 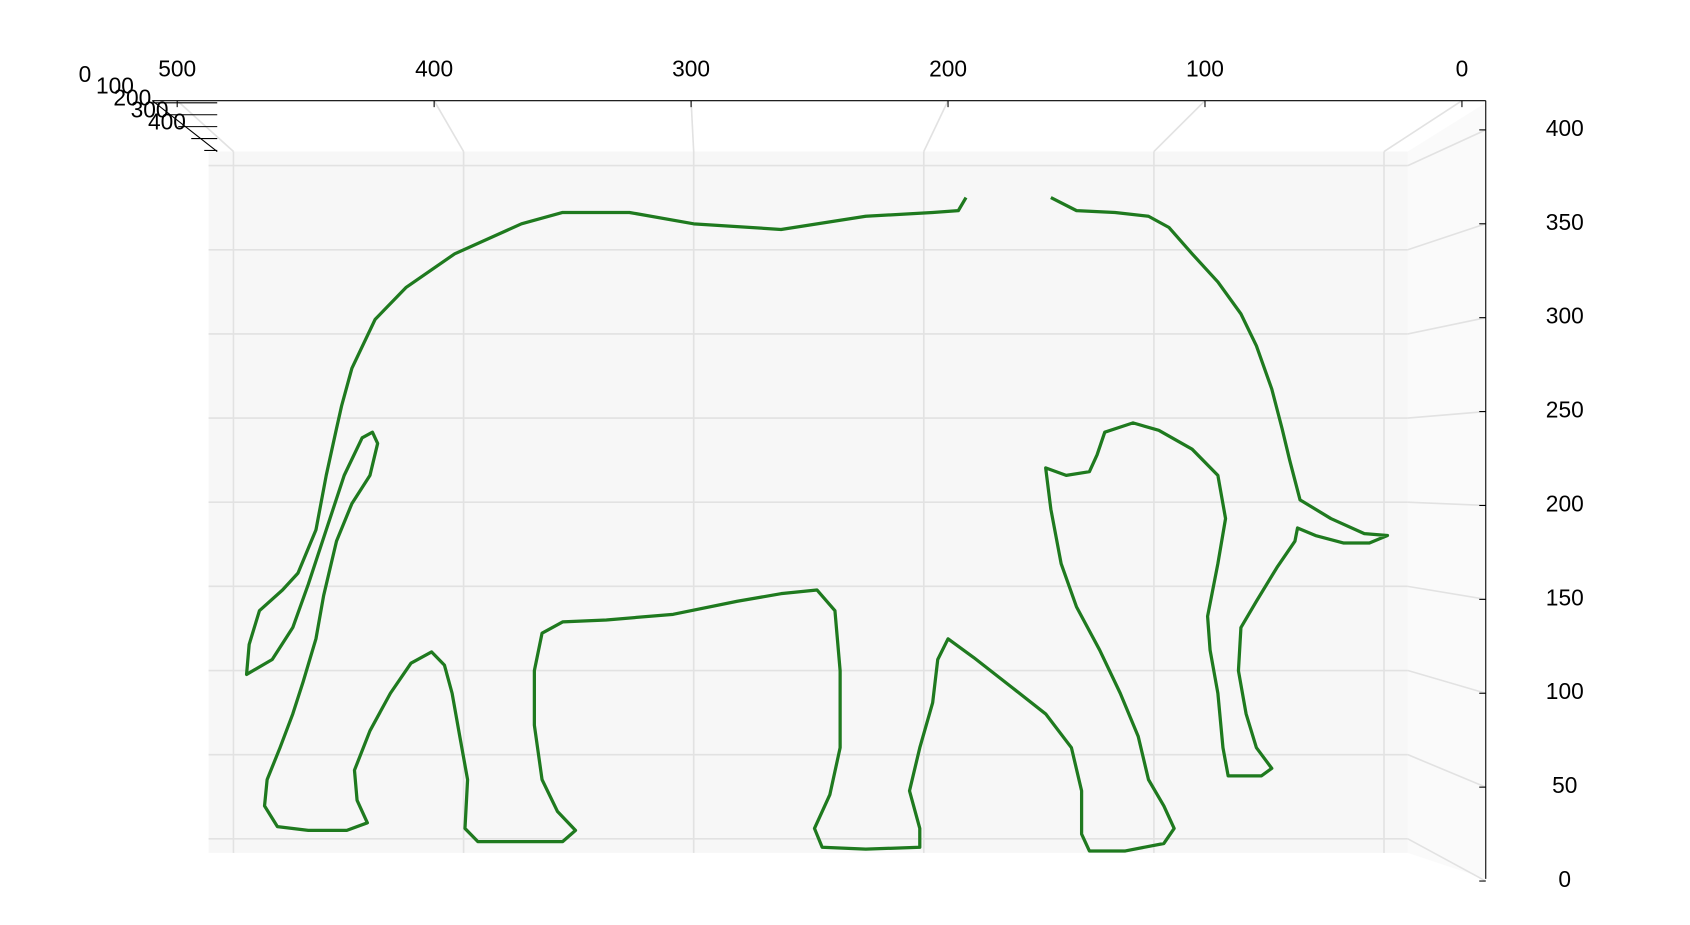 What do you see at coordinates (1565, 222) in the screenshot?
I see `y-tick-label: 350` at bounding box center [1565, 222].